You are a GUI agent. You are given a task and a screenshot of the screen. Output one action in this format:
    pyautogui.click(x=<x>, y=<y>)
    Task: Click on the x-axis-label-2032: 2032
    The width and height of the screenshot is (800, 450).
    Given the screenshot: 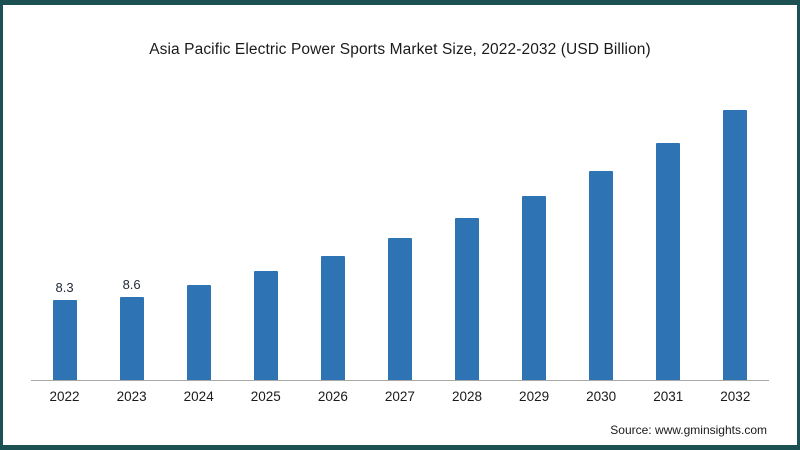 What is the action you would take?
    pyautogui.click(x=735, y=396)
    